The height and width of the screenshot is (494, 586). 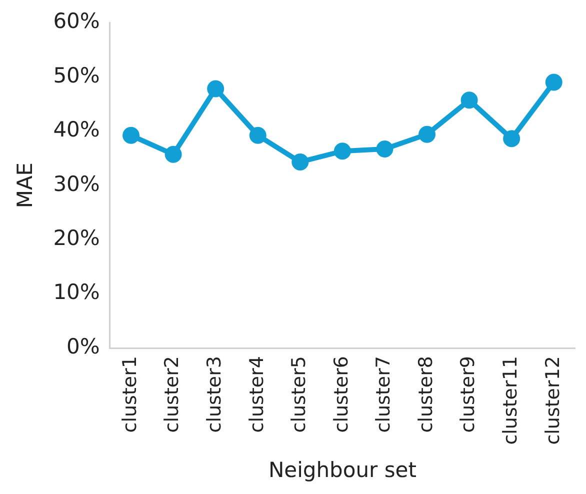 What do you see at coordinates (76, 75) in the screenshot?
I see `y-tick-label: 50%` at bounding box center [76, 75].